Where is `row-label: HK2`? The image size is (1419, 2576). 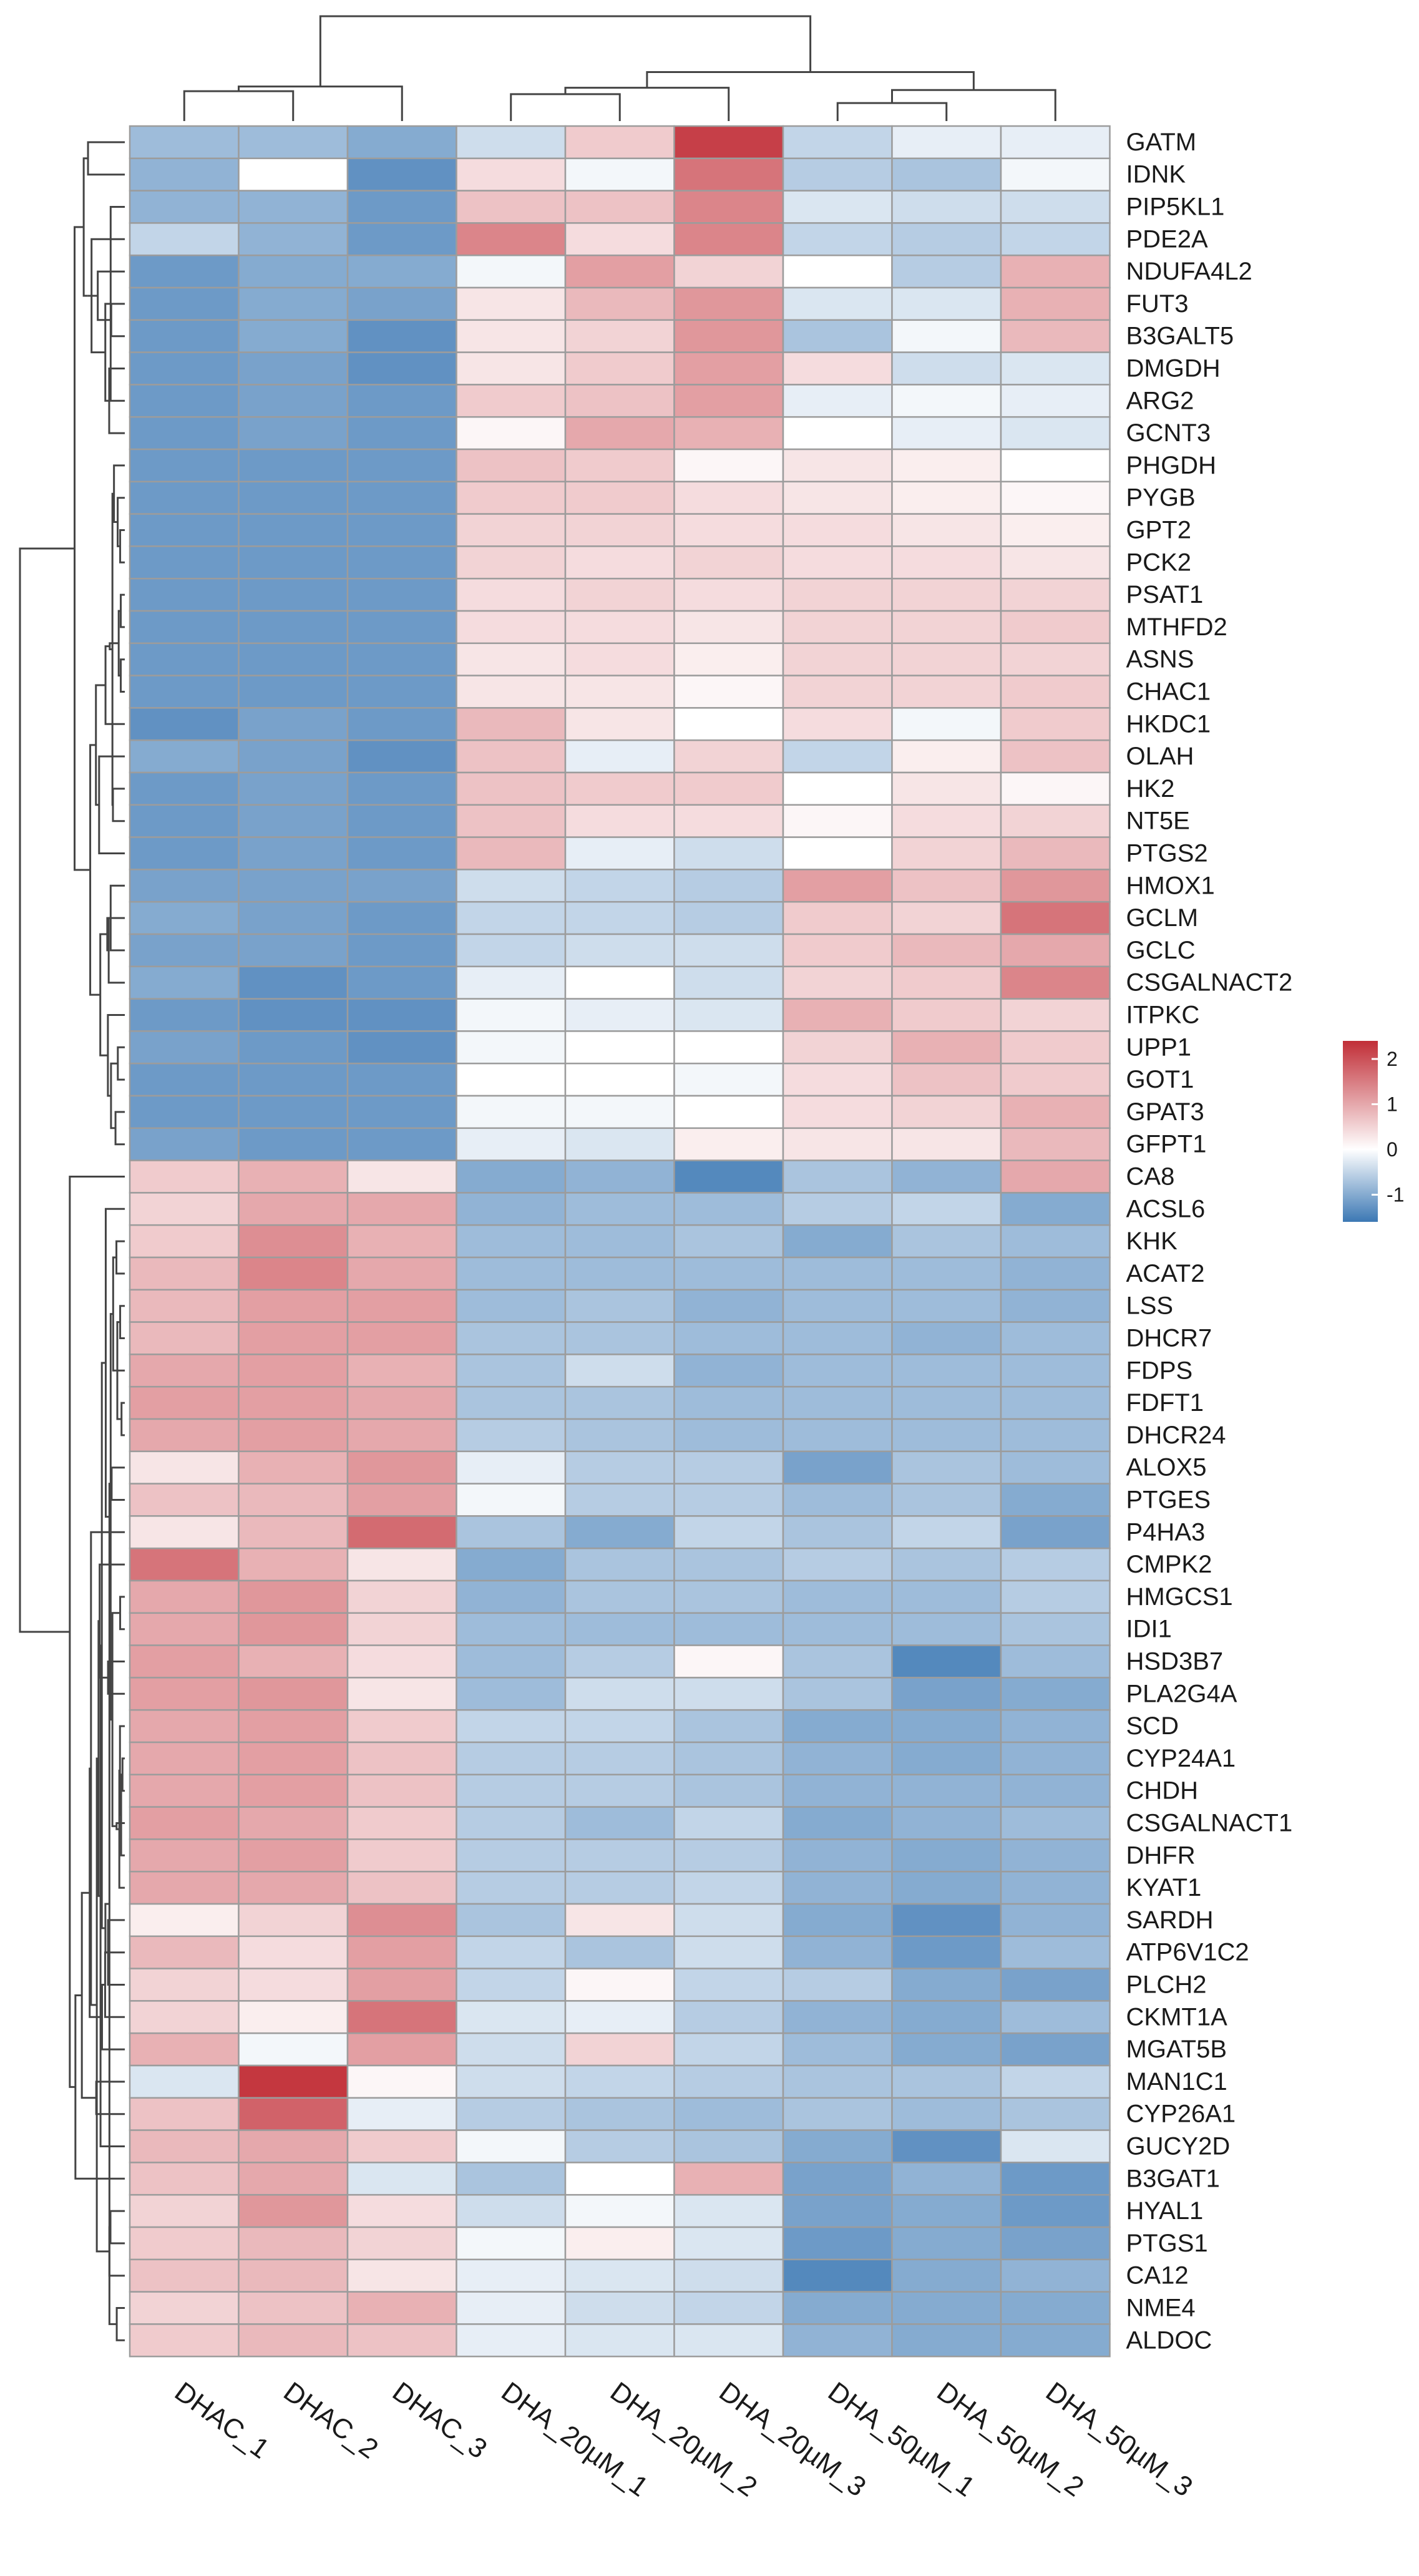
row-label: HK2 is located at coordinates (1150, 789).